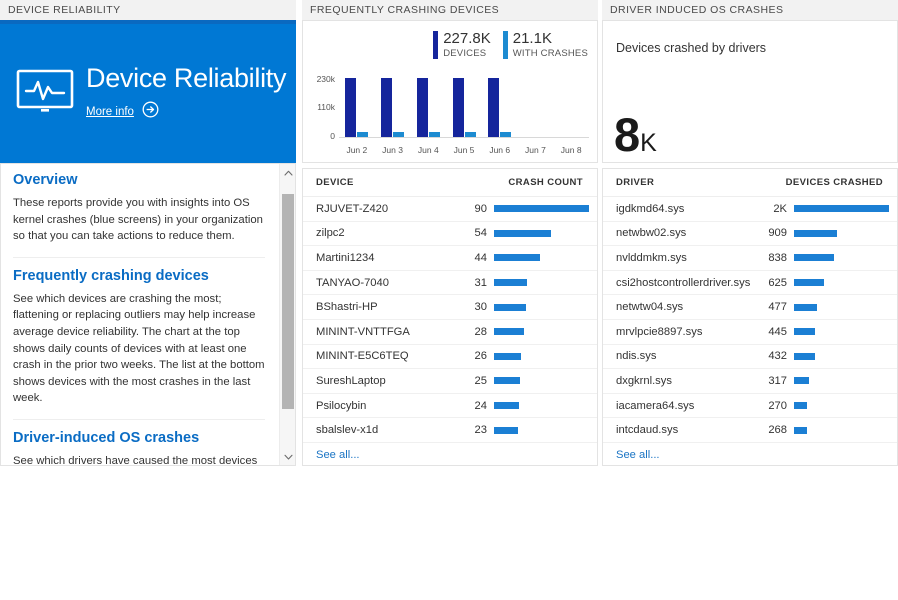 Image resolution: width=898 pixels, height=600 pixels. What do you see at coordinates (450, 332) in the screenshot?
I see `table-row: MININT-VNTTFGA 28` at bounding box center [450, 332].